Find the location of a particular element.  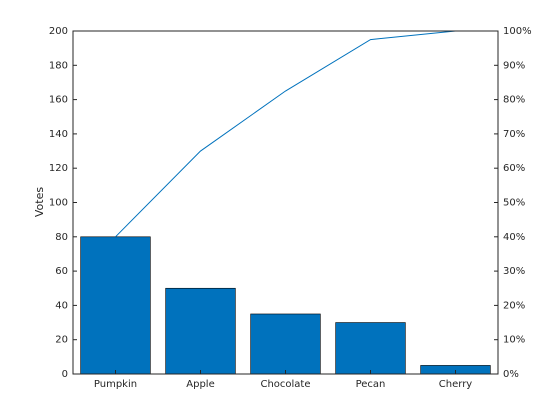

y2-tick-label: 50% is located at coordinates (514, 203).